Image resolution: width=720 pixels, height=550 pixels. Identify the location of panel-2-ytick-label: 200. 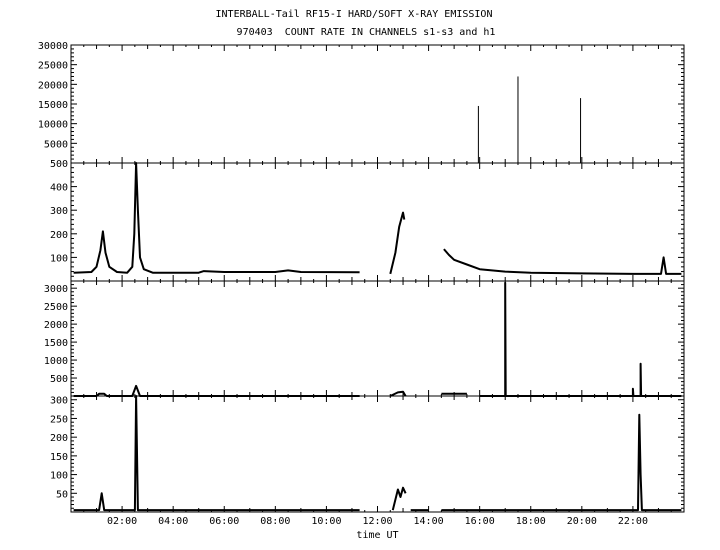
(59, 235).